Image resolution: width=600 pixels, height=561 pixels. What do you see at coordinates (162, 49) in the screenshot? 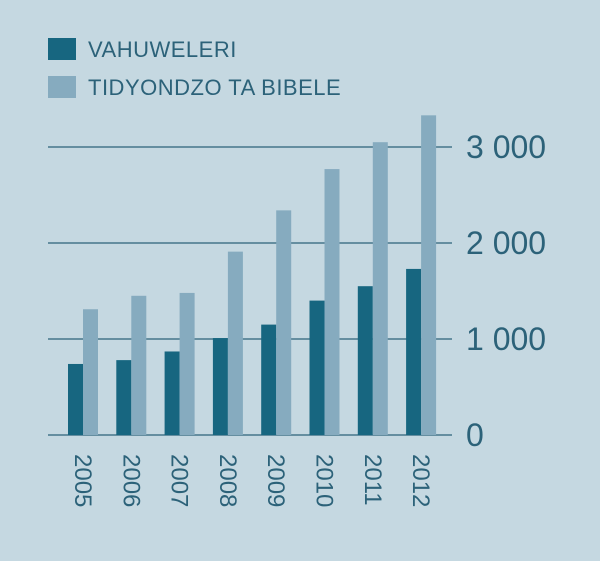
I see `legend-label-1: VAHUWELERI` at bounding box center [162, 49].